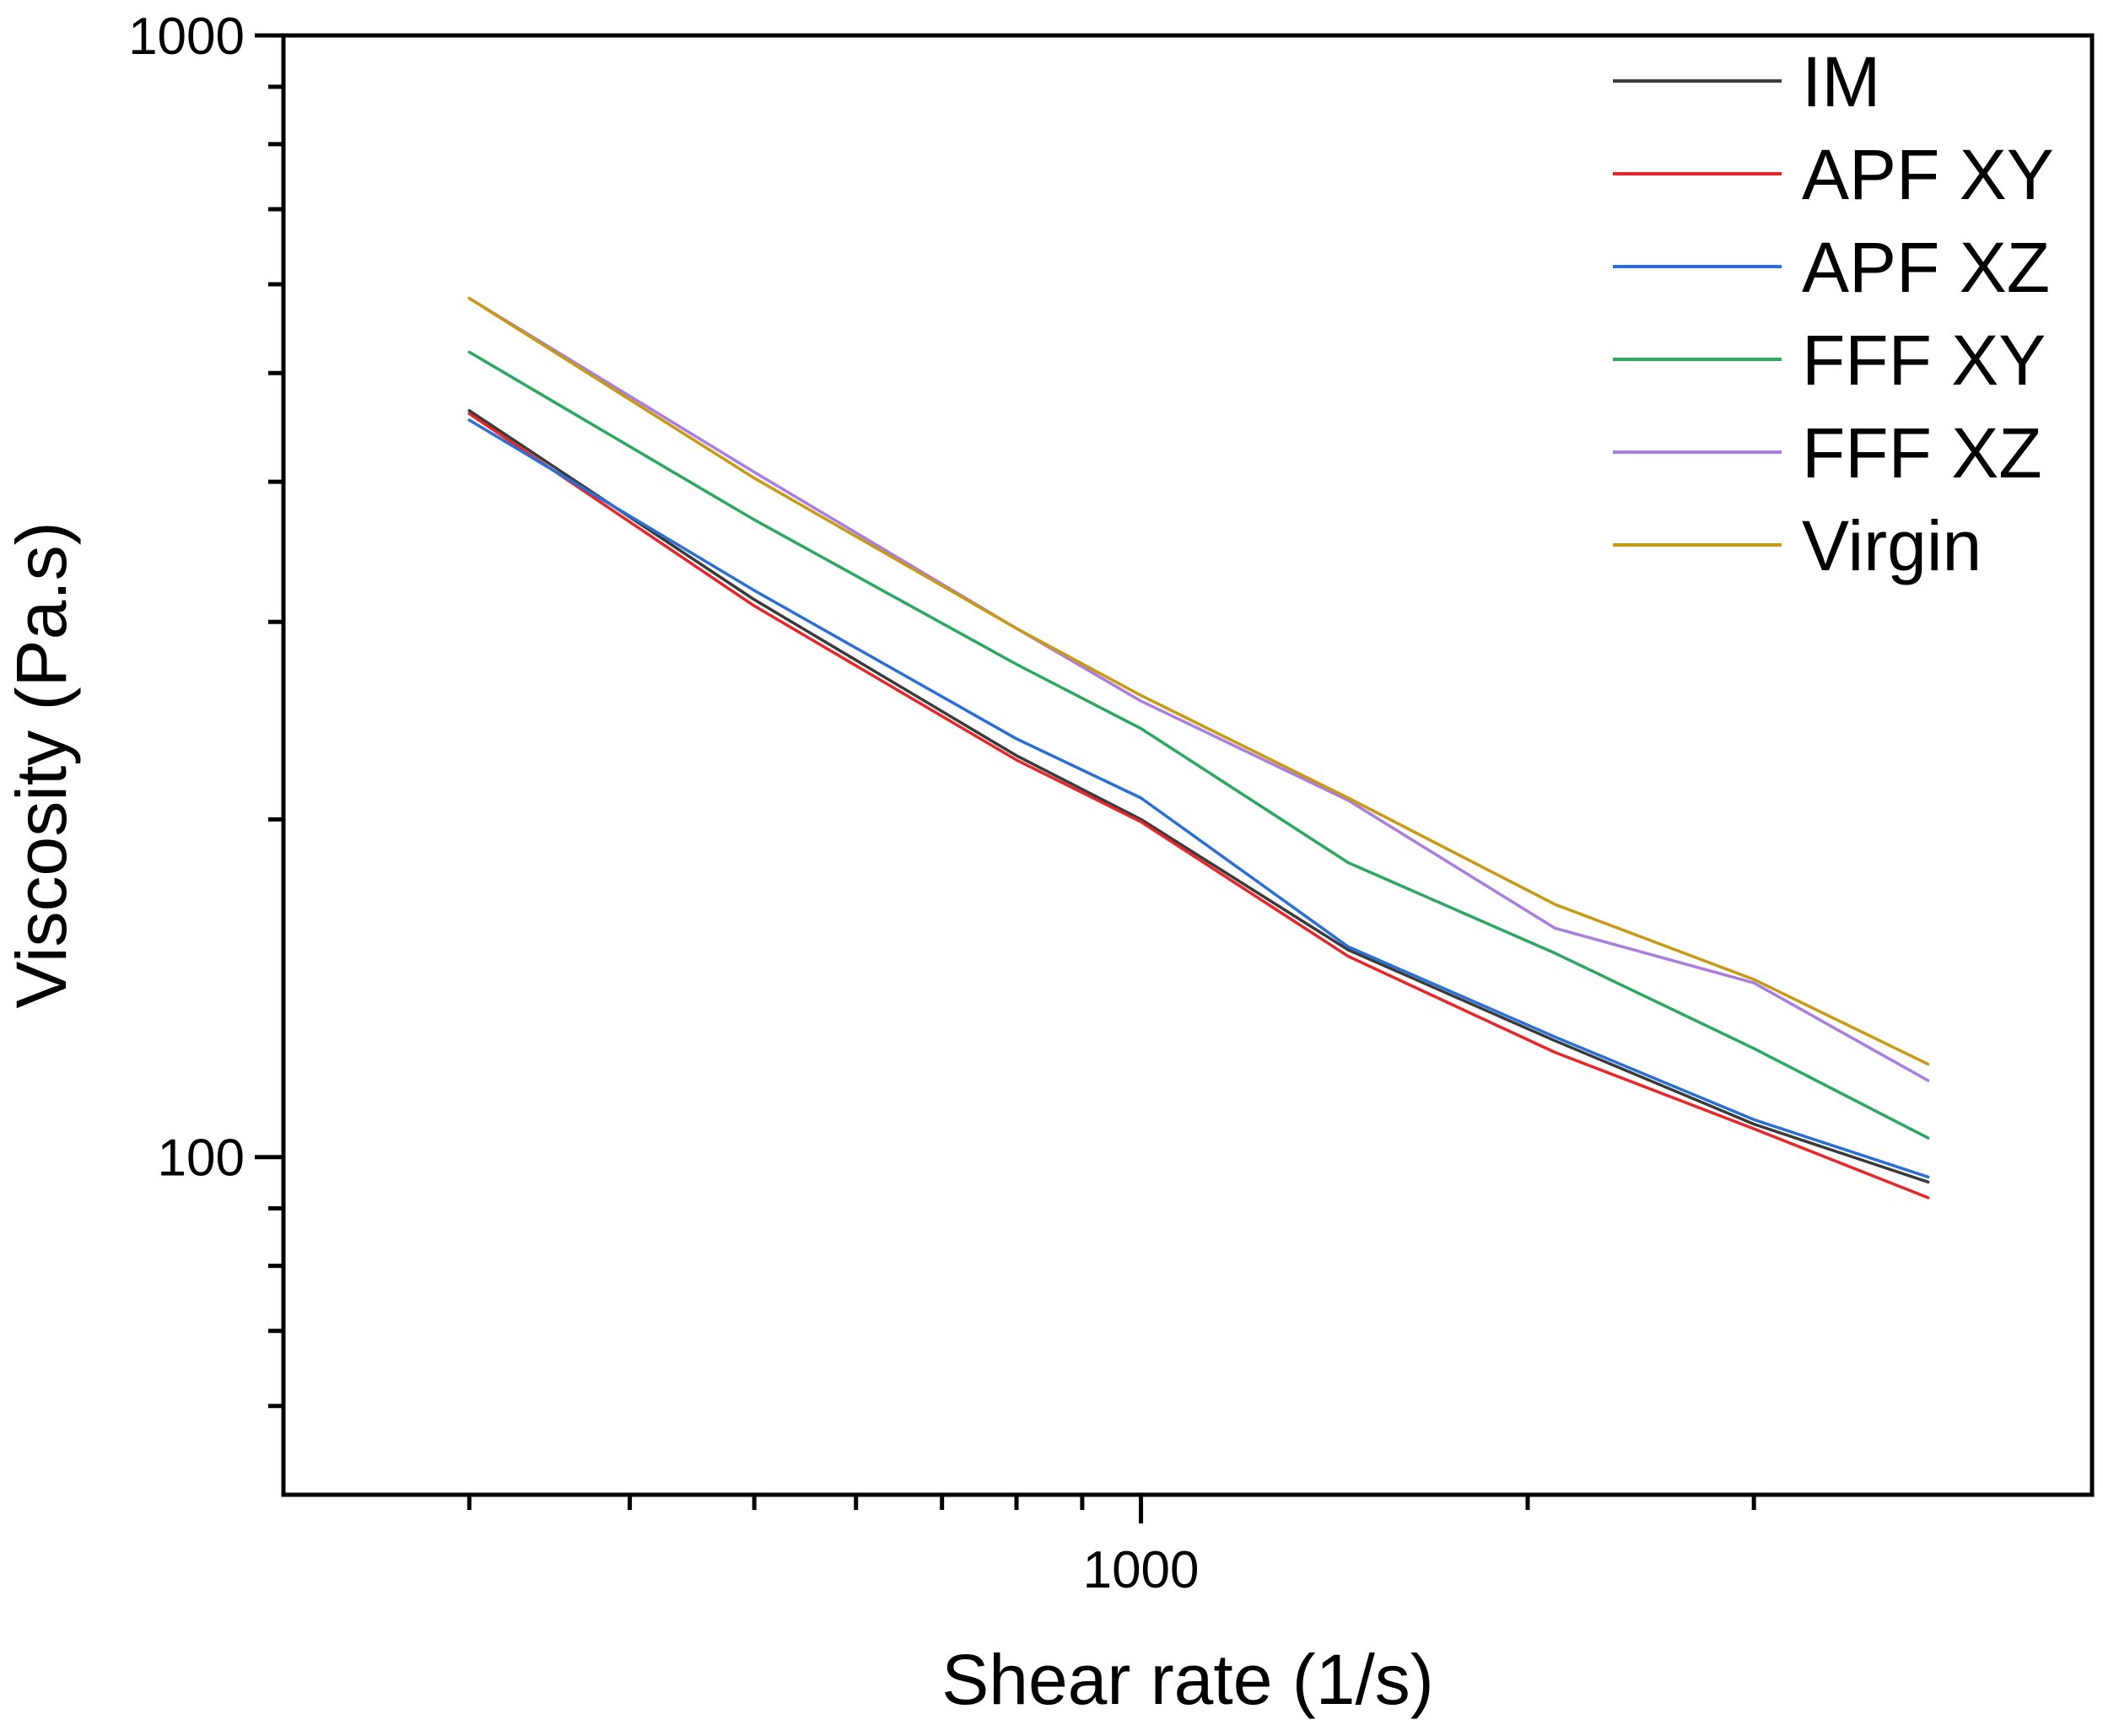 This screenshot has height=1736, width=2103. Describe the element at coordinates (186, 37) in the screenshot. I see `y-tick-label-1000: 1000` at that location.